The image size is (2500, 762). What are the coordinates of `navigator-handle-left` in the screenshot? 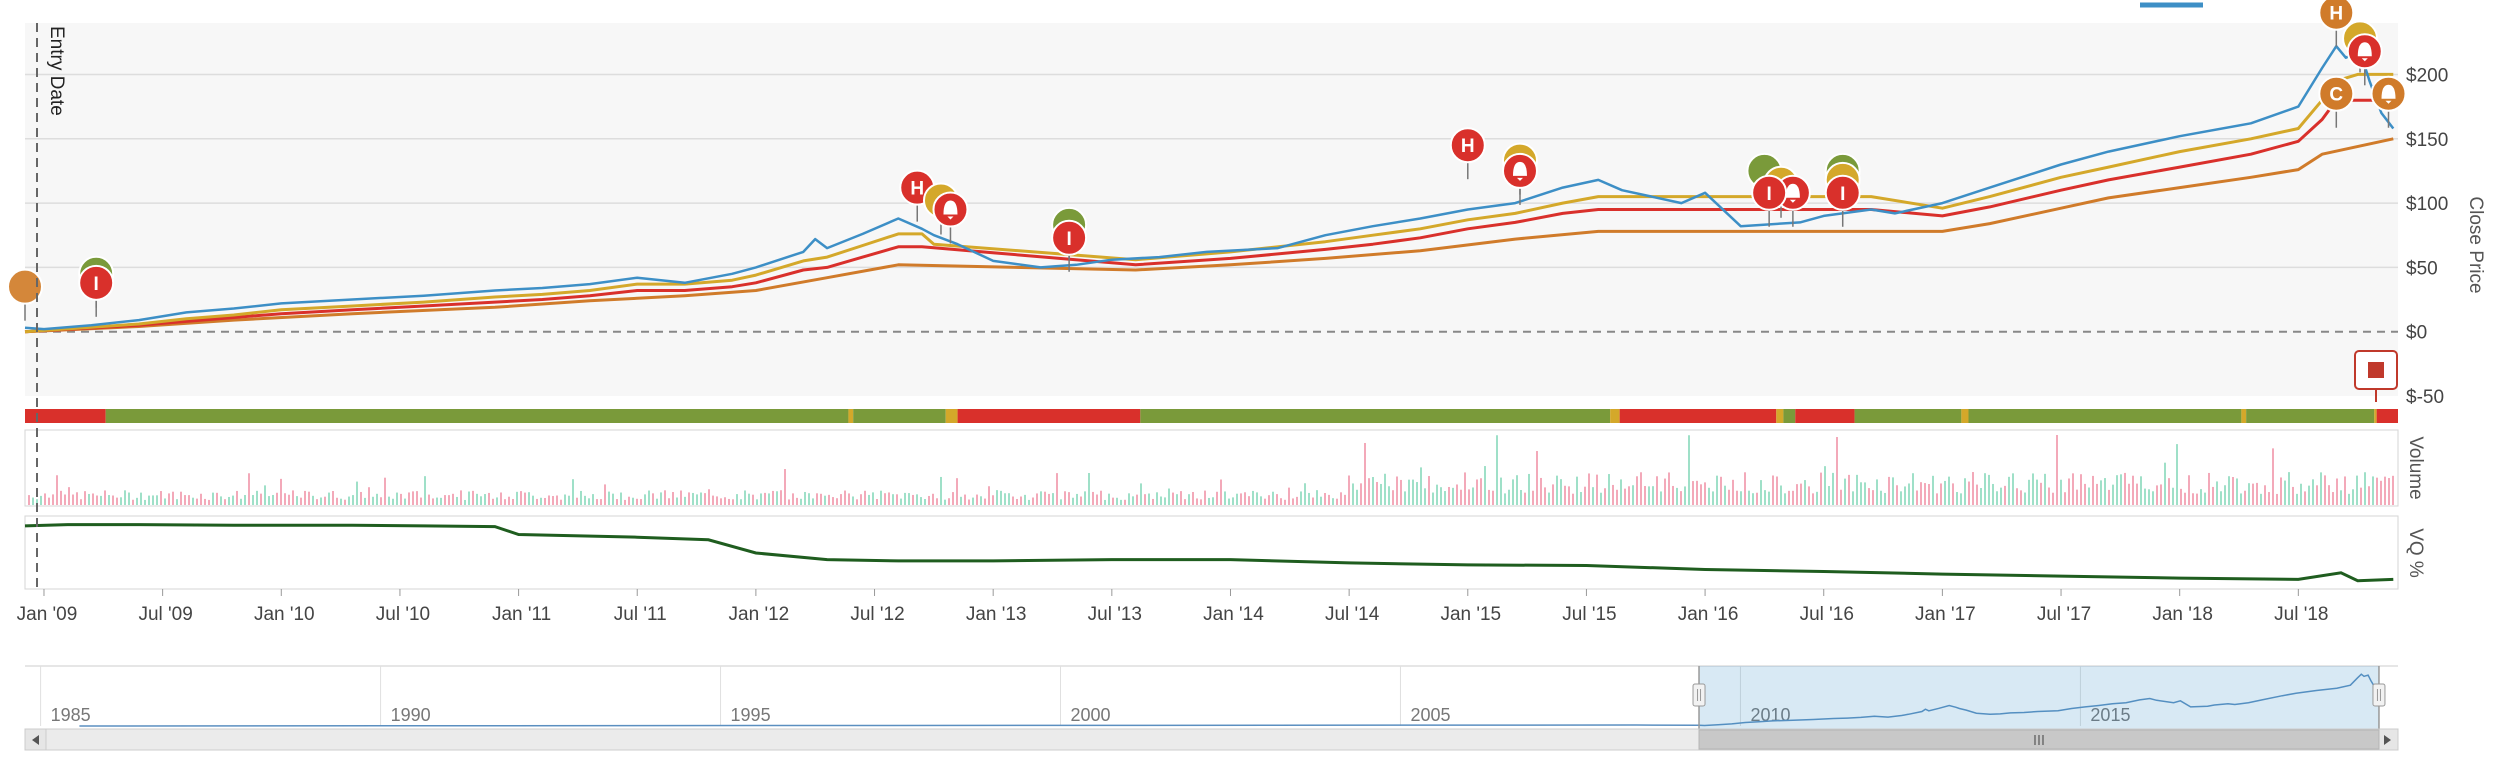 It's located at (1699, 697).